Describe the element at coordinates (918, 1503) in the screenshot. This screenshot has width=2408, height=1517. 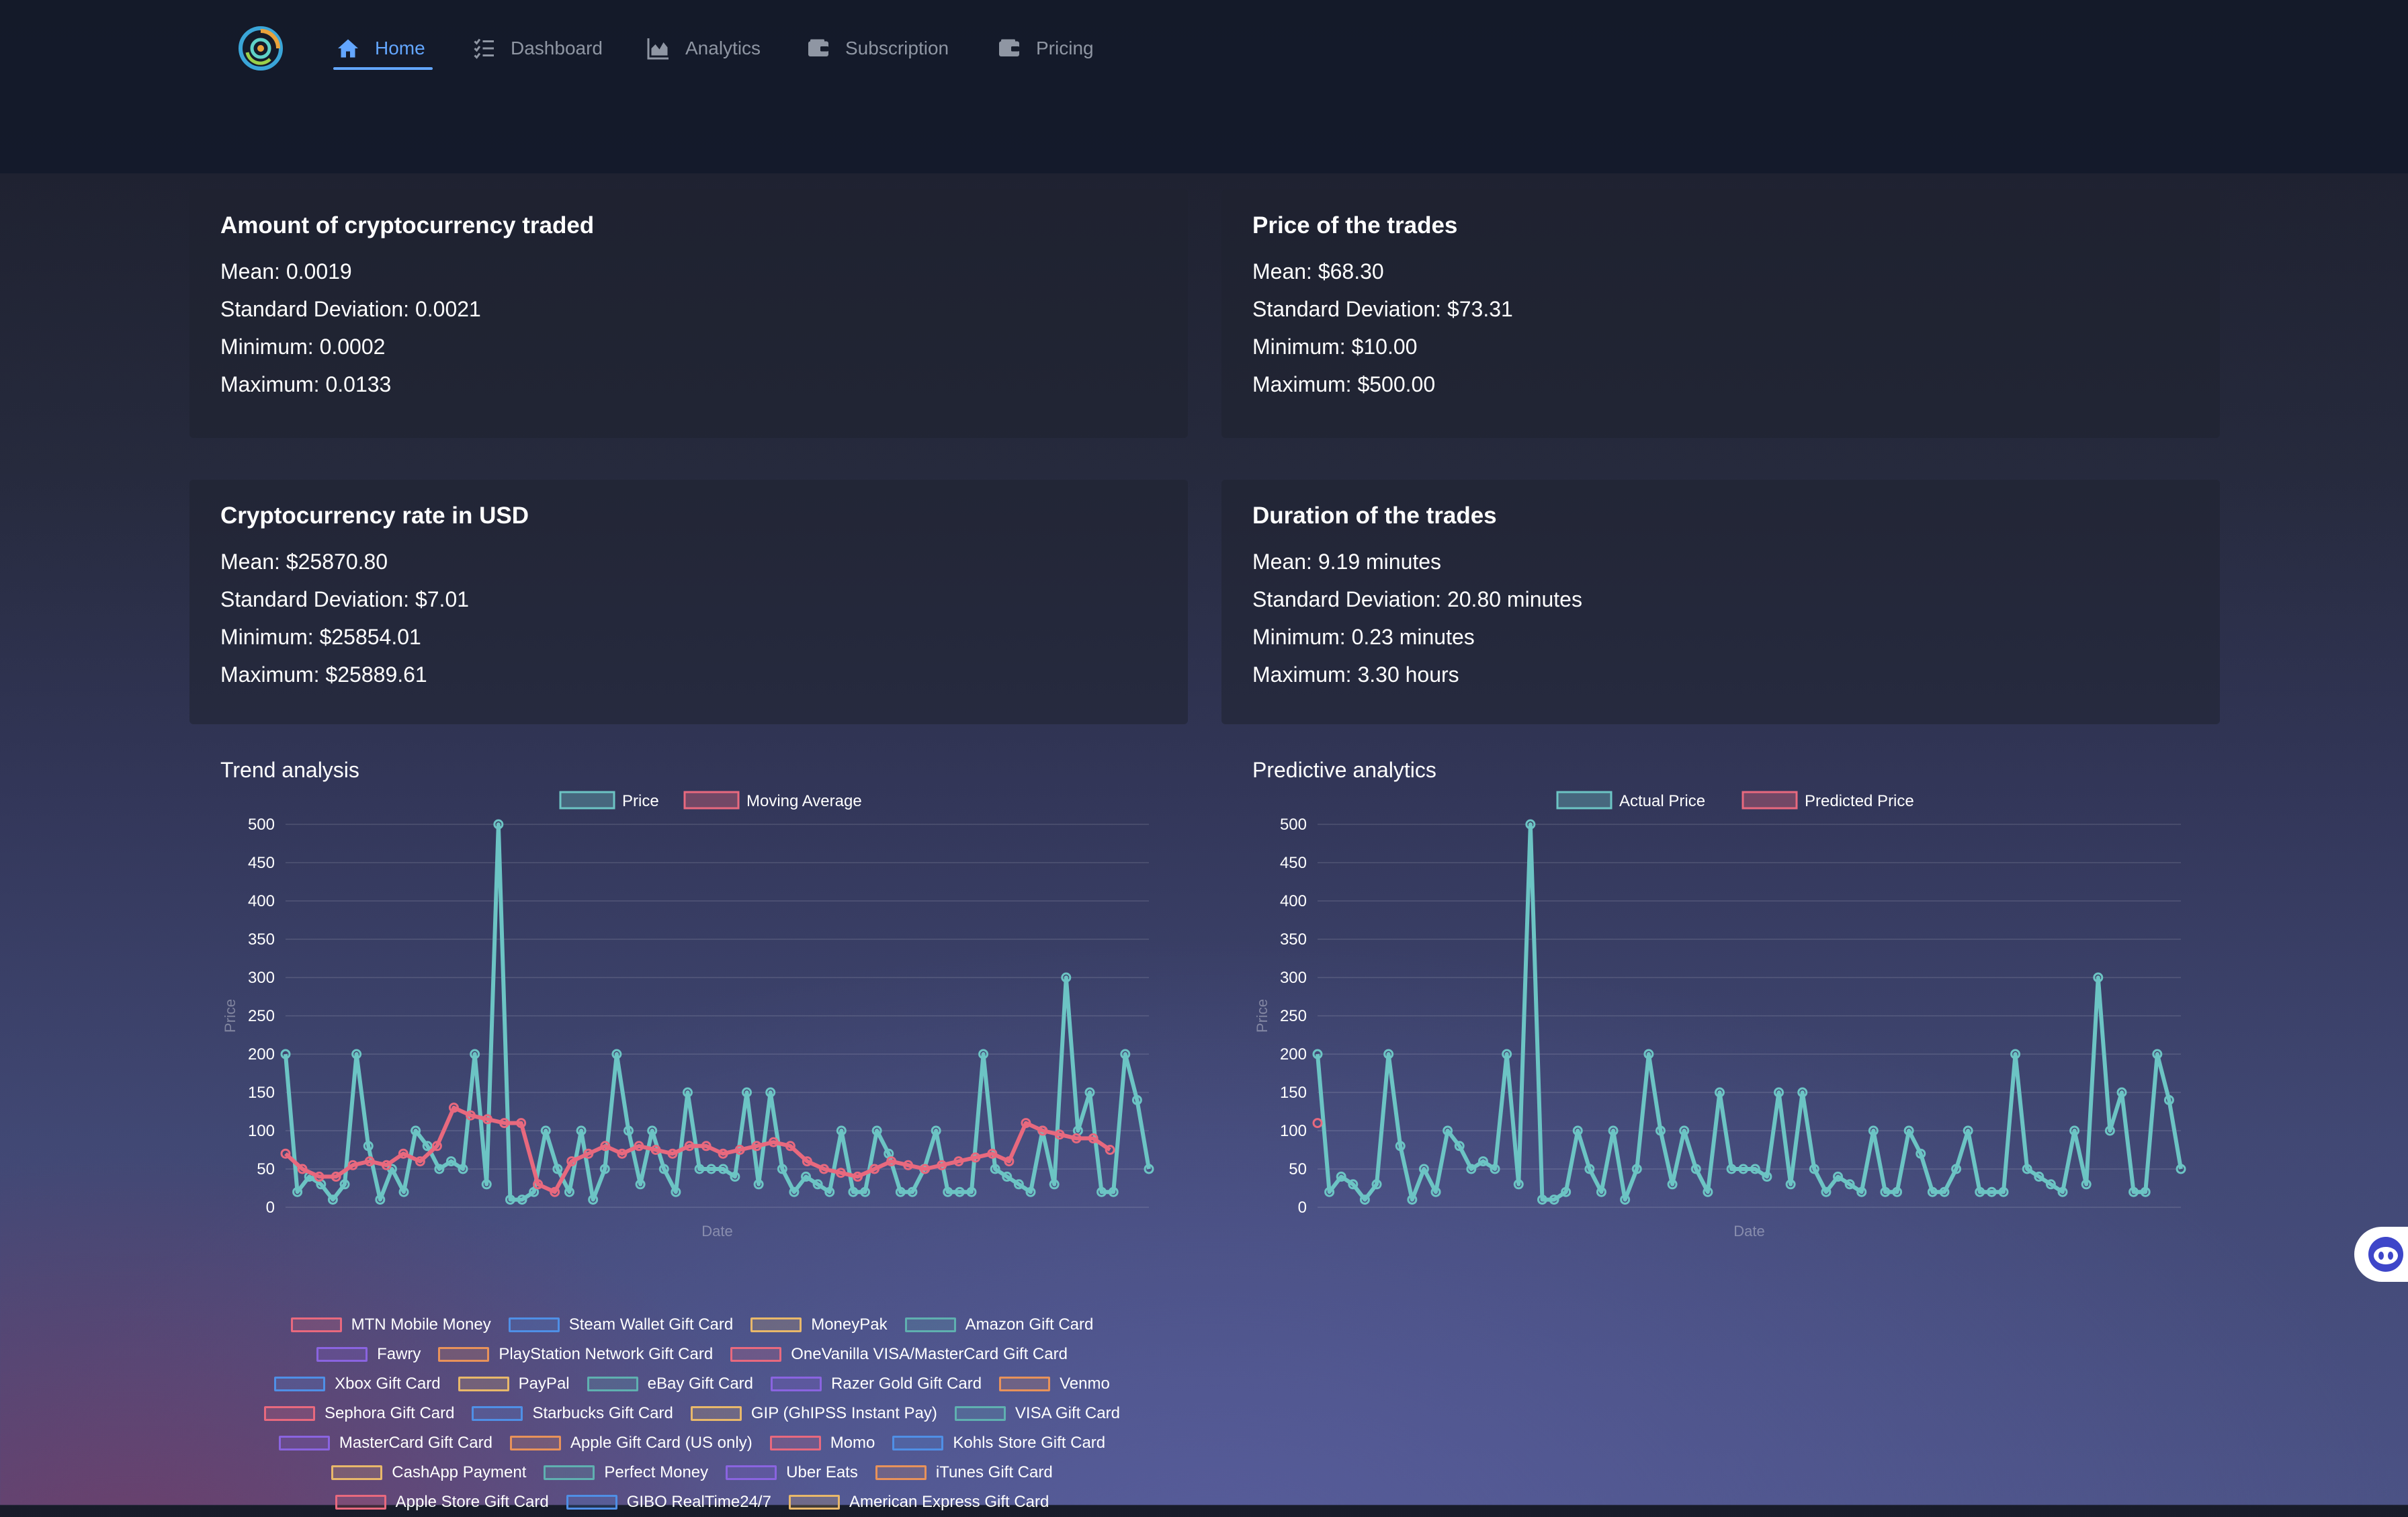
I see `payment-legend-item: American Express Gift Card` at that location.